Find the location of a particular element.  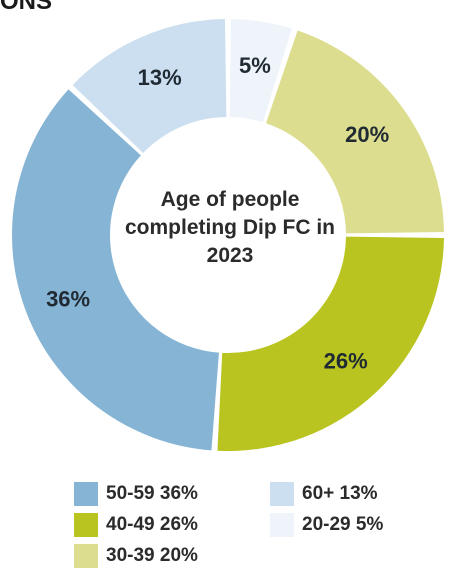

legend-swatch-60-plus is located at coordinates (282, 494).